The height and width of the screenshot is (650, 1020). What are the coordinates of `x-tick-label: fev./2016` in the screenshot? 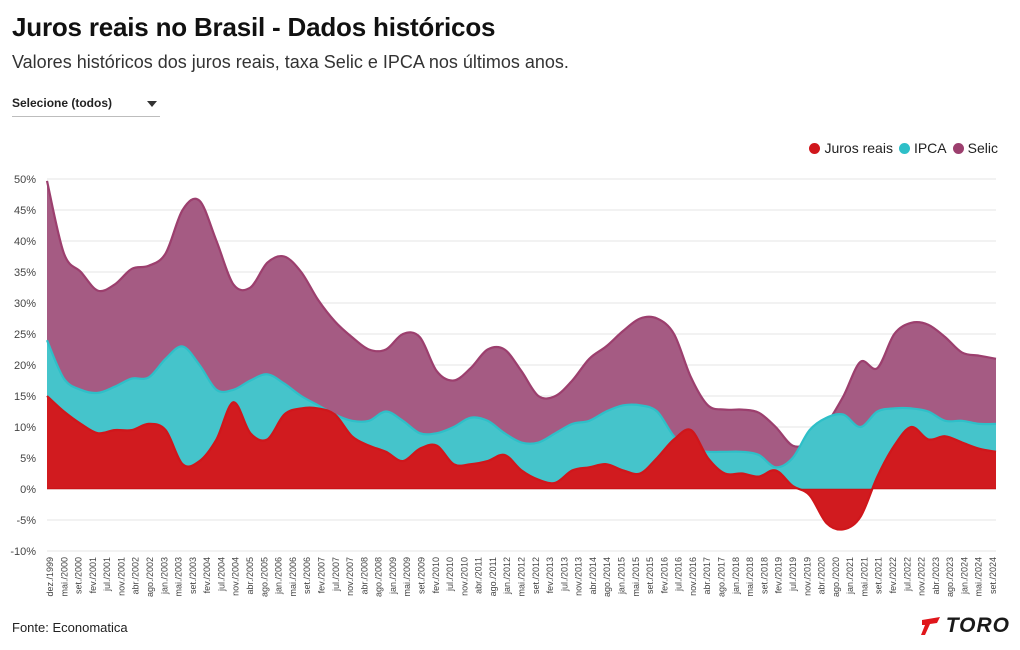 It's located at (664, 575).